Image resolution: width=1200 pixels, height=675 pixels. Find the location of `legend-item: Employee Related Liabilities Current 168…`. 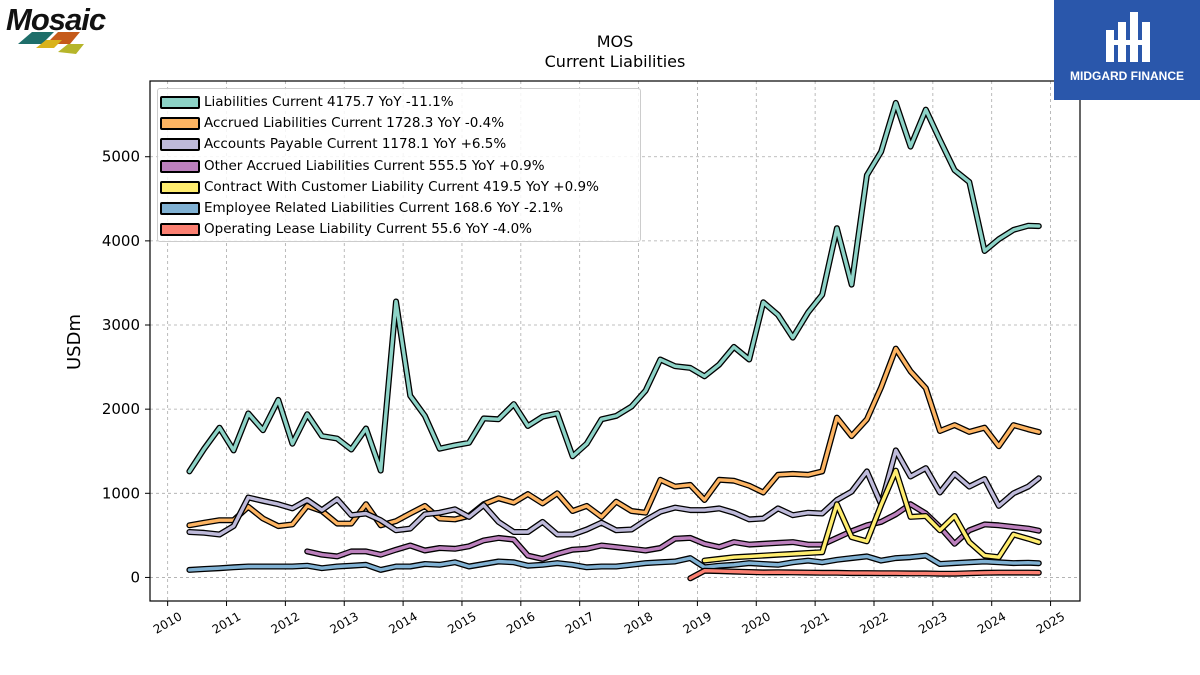

legend-item: Employee Related Liabilities Current 168… is located at coordinates (398, 208).